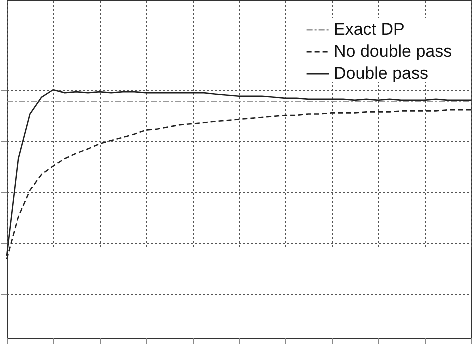 Image resolution: width=474 pixels, height=347 pixels. What do you see at coordinates (393, 51) in the screenshot?
I see `legend-label: No double pass` at bounding box center [393, 51].